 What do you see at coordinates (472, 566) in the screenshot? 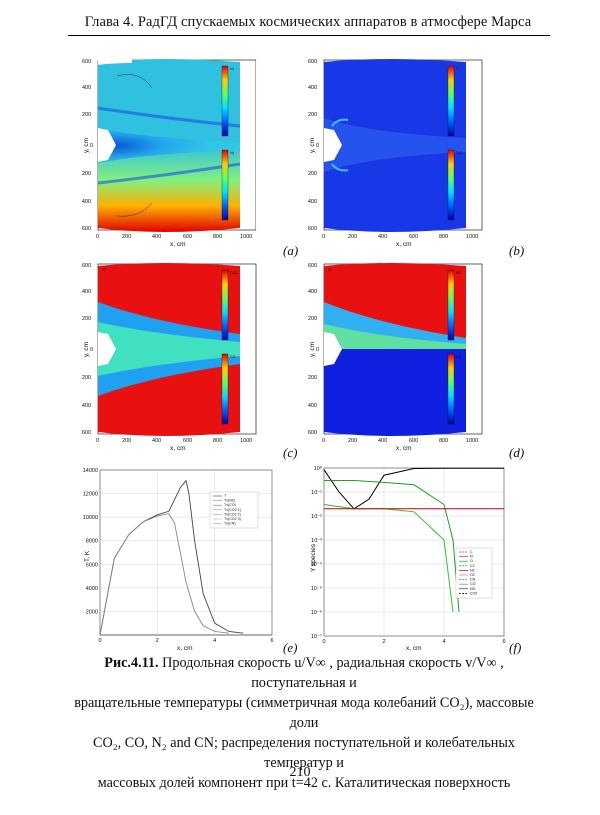
I see `legend-item: C2` at bounding box center [472, 566].